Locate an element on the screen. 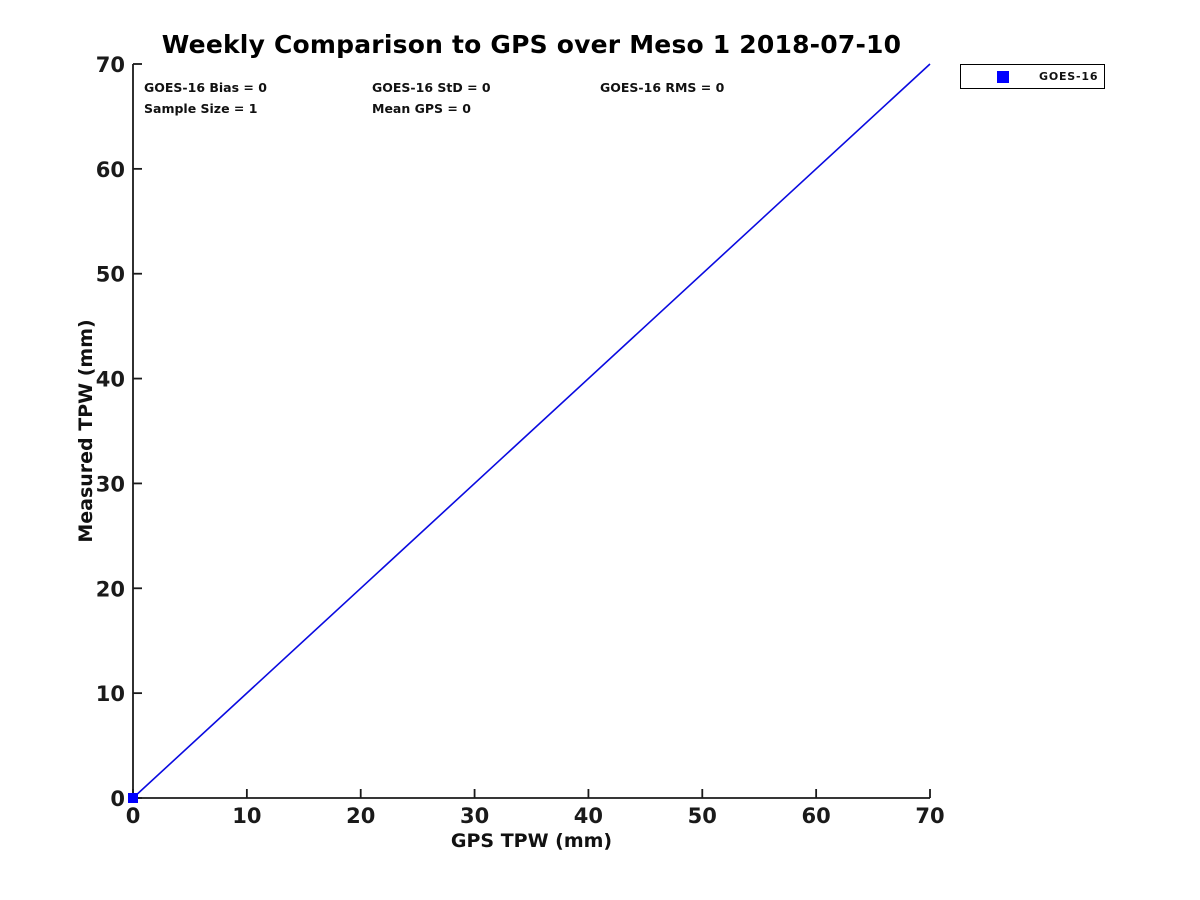 The width and height of the screenshot is (1200, 900). x-tick-label: 0 is located at coordinates (133, 816).